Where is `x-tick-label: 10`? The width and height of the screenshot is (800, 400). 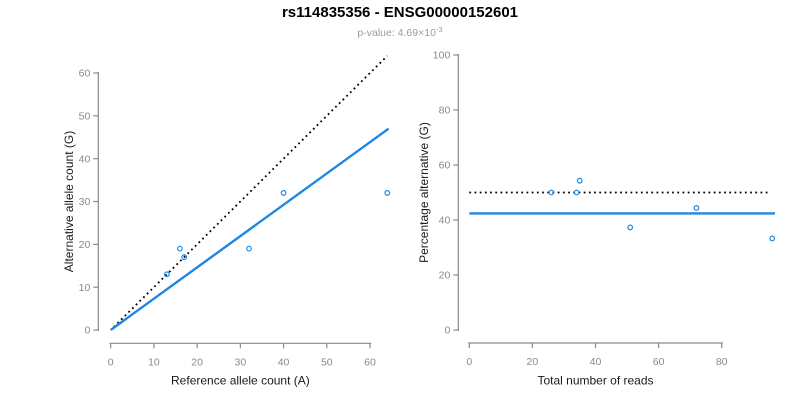
x-tick-label: 10 is located at coordinates (154, 362).